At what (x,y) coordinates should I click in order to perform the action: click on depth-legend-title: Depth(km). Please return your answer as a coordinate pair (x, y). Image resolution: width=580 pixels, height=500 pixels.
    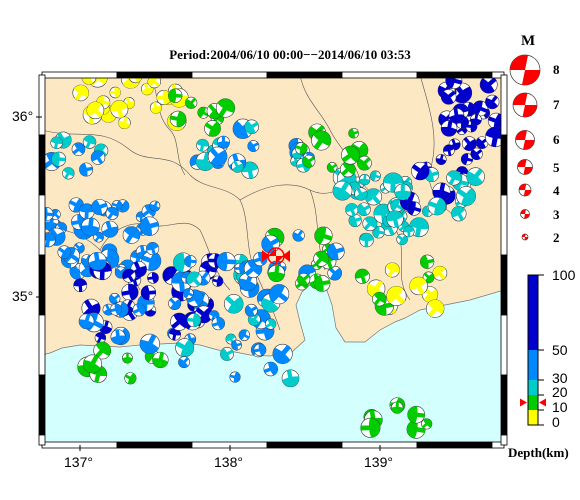
    Looking at the image, I should click on (538, 452).